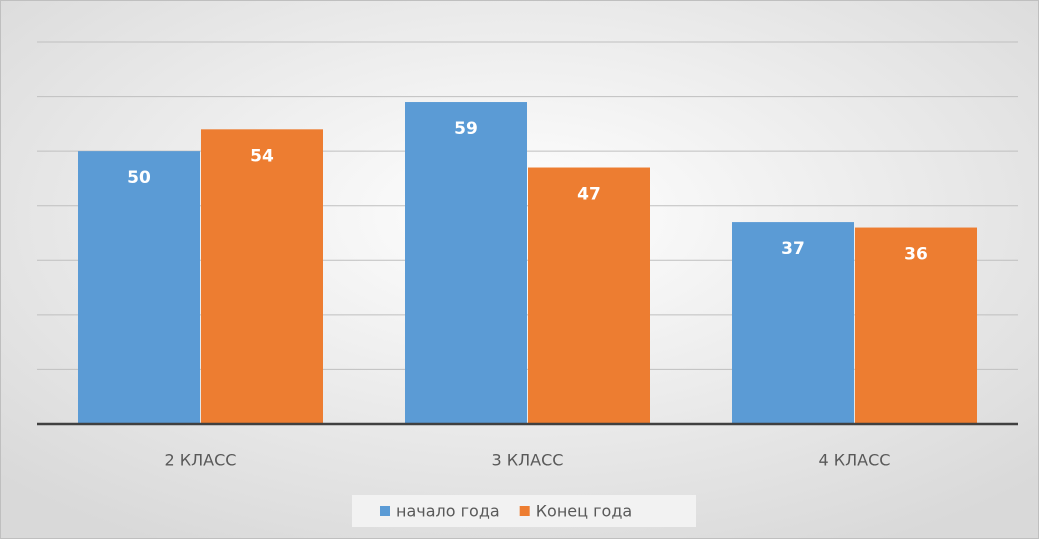  Describe the element at coordinates (139, 178) in the screenshot. I see `data-label: 50` at that location.